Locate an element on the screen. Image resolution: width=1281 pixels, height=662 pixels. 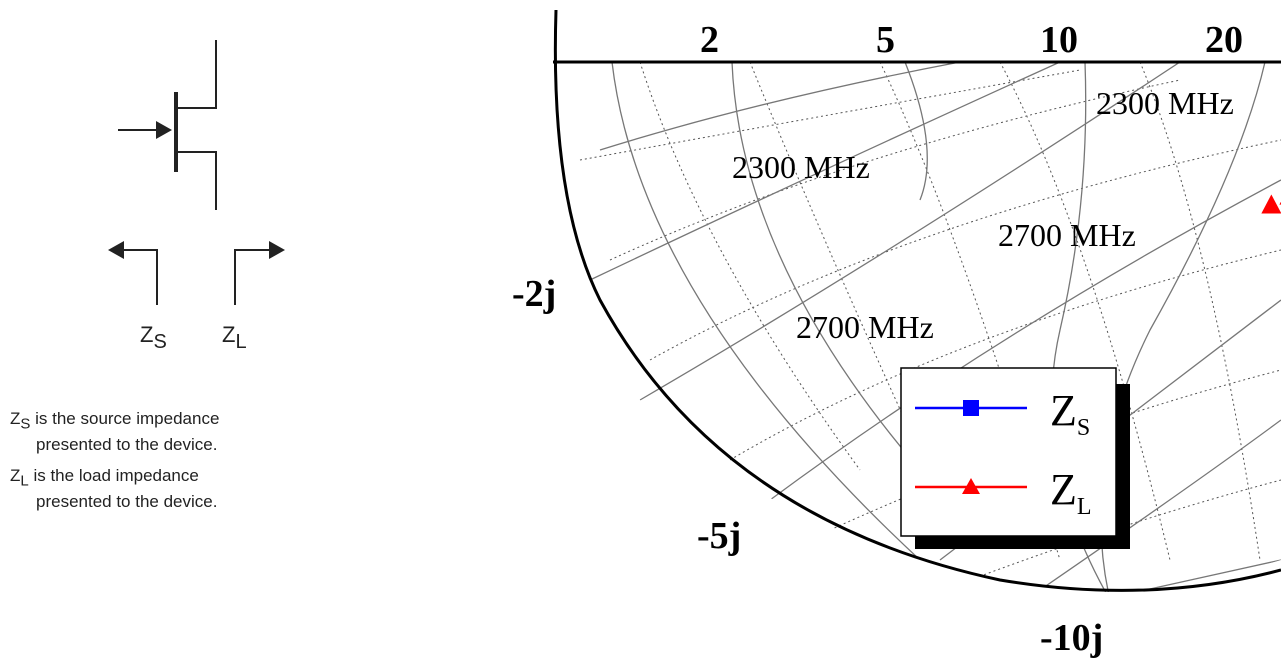
legend: ZS ZL is located at coordinates (1015, 458).